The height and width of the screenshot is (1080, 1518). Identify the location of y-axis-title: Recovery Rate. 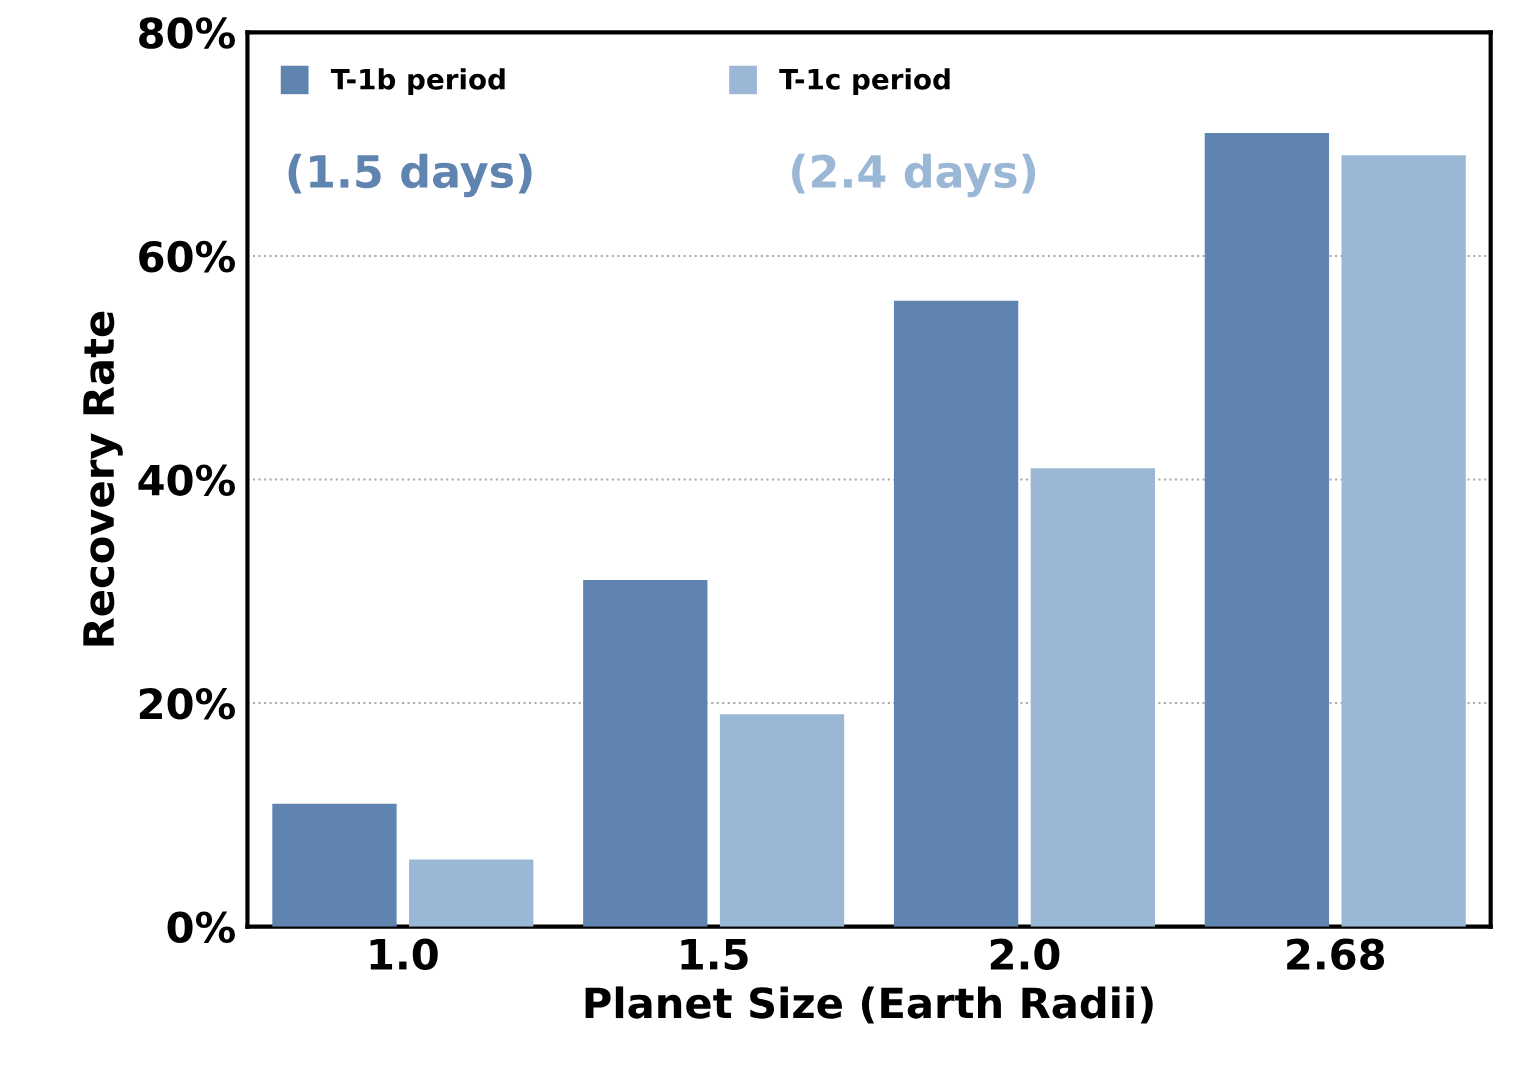
(103, 478).